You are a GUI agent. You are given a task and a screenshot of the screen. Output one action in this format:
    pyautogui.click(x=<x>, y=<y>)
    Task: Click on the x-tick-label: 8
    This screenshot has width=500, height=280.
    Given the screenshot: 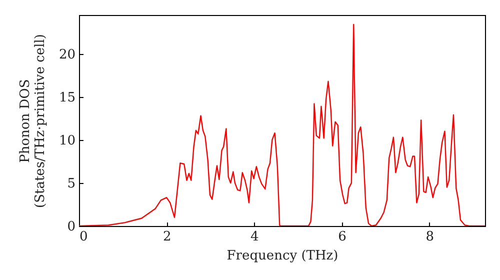 What is the action you would take?
    pyautogui.click(x=430, y=237)
    